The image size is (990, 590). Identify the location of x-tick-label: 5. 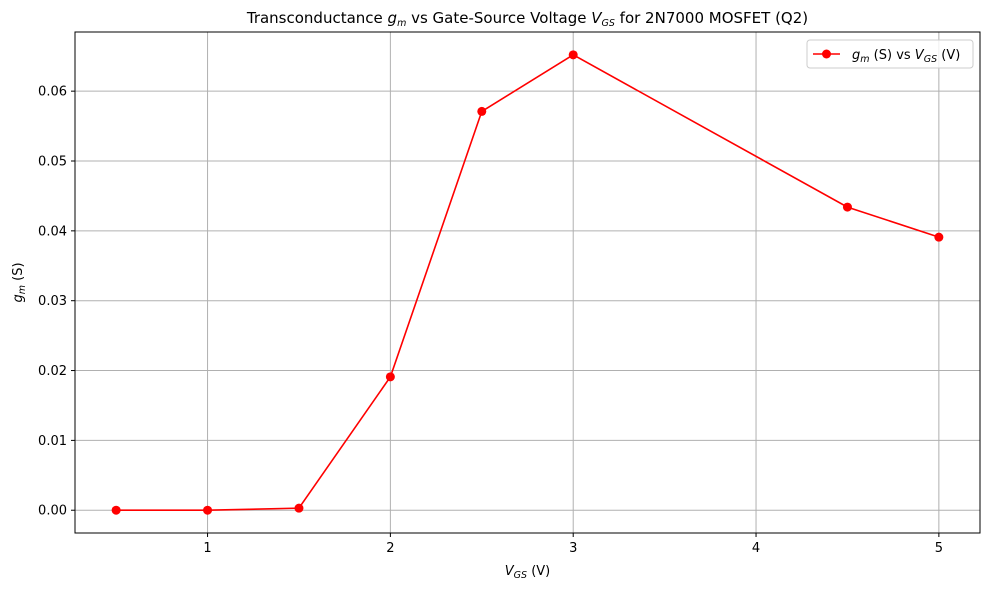
(939, 548).